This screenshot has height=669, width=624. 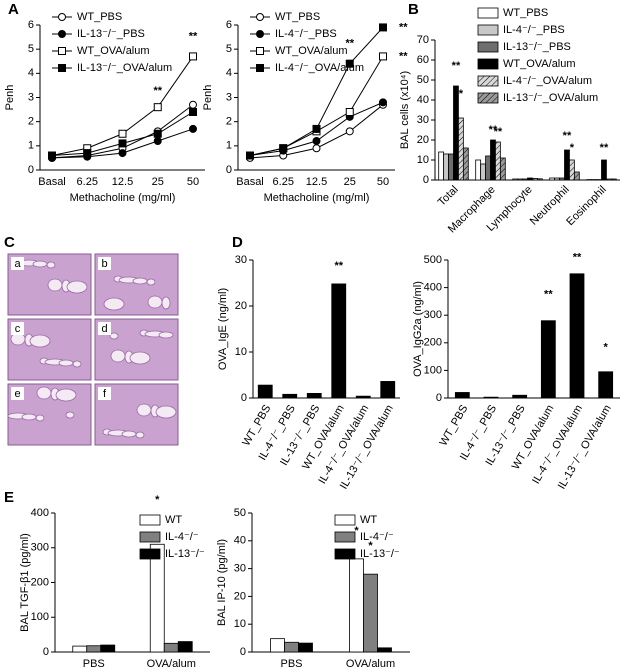 I want to click on micrograph-label-bg, so click(x=17, y=328).